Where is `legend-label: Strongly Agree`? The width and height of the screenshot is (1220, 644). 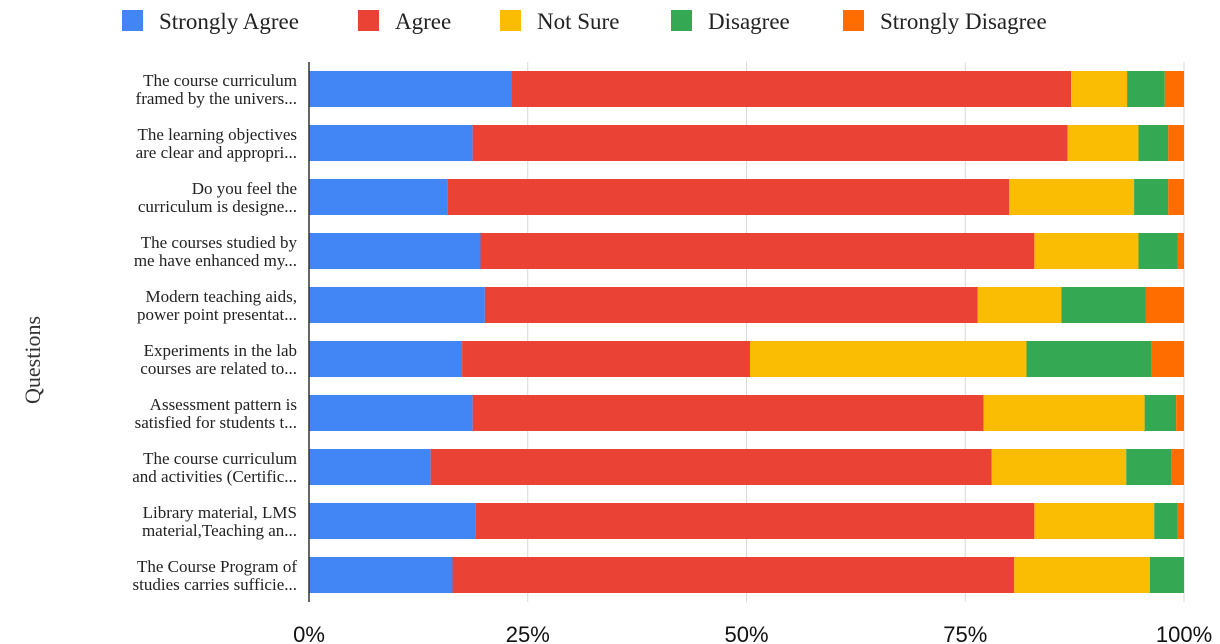 legend-label: Strongly Agree is located at coordinates (229, 21).